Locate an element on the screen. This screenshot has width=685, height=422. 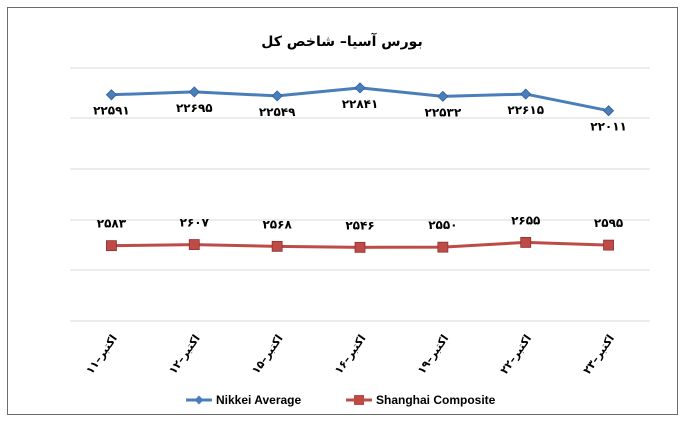
data-label: ۲۲۶۹۵ is located at coordinates (194, 108).